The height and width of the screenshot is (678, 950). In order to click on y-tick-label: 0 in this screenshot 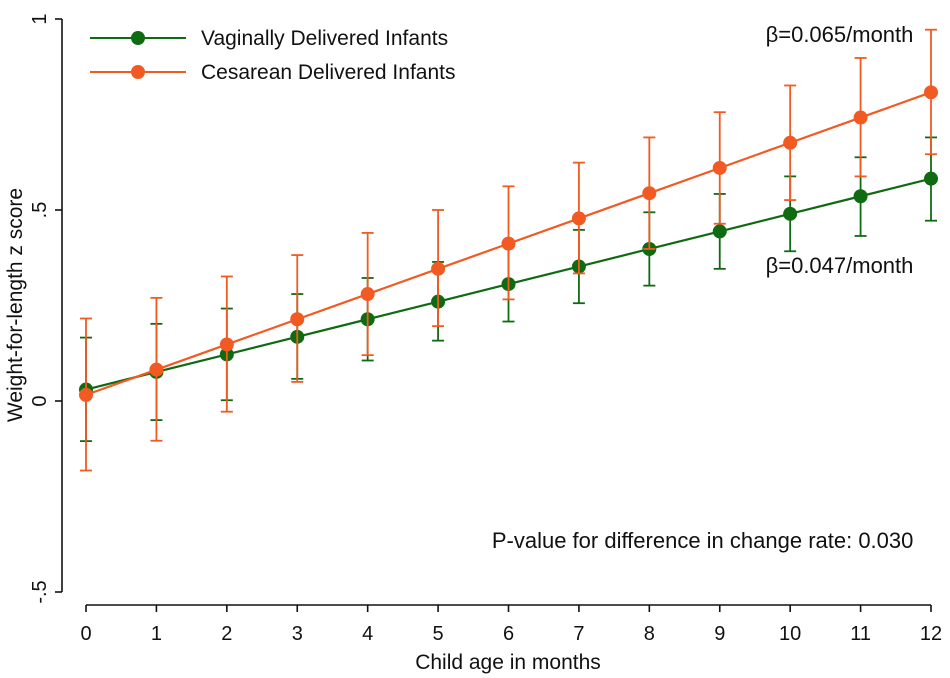, I will do `click(40, 400)`.